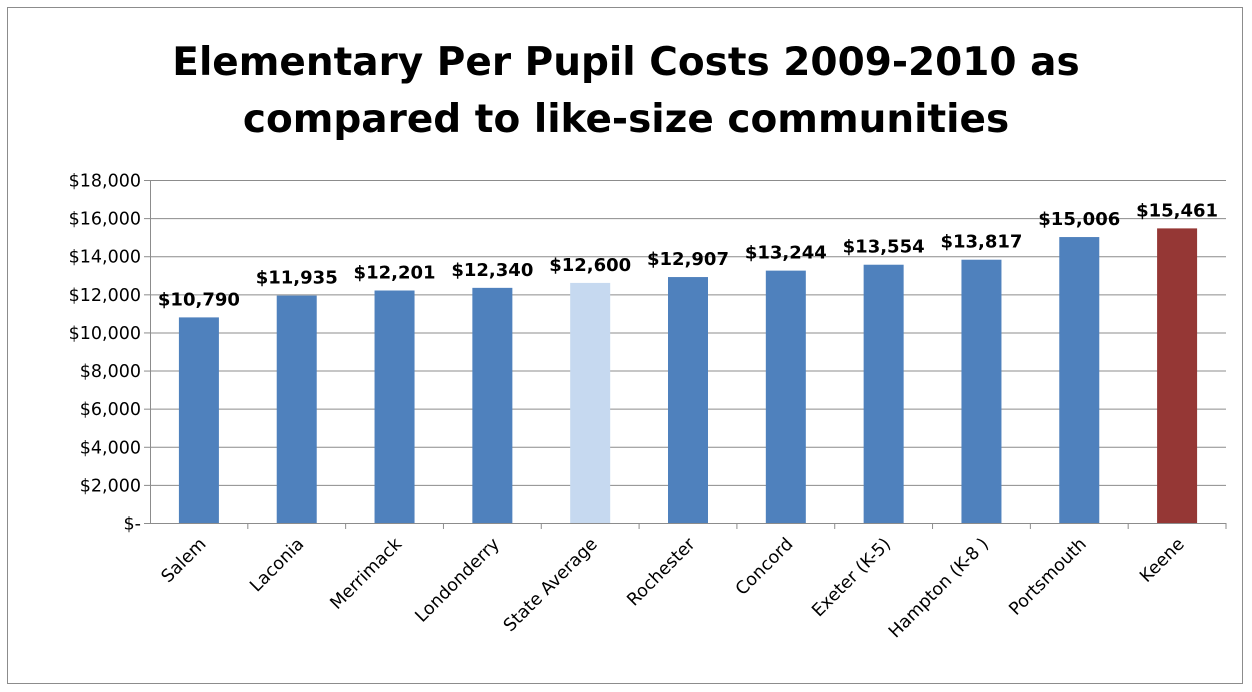 The width and height of the screenshot is (1252, 692). I want to click on data-label: $13,244, so click(786, 253).